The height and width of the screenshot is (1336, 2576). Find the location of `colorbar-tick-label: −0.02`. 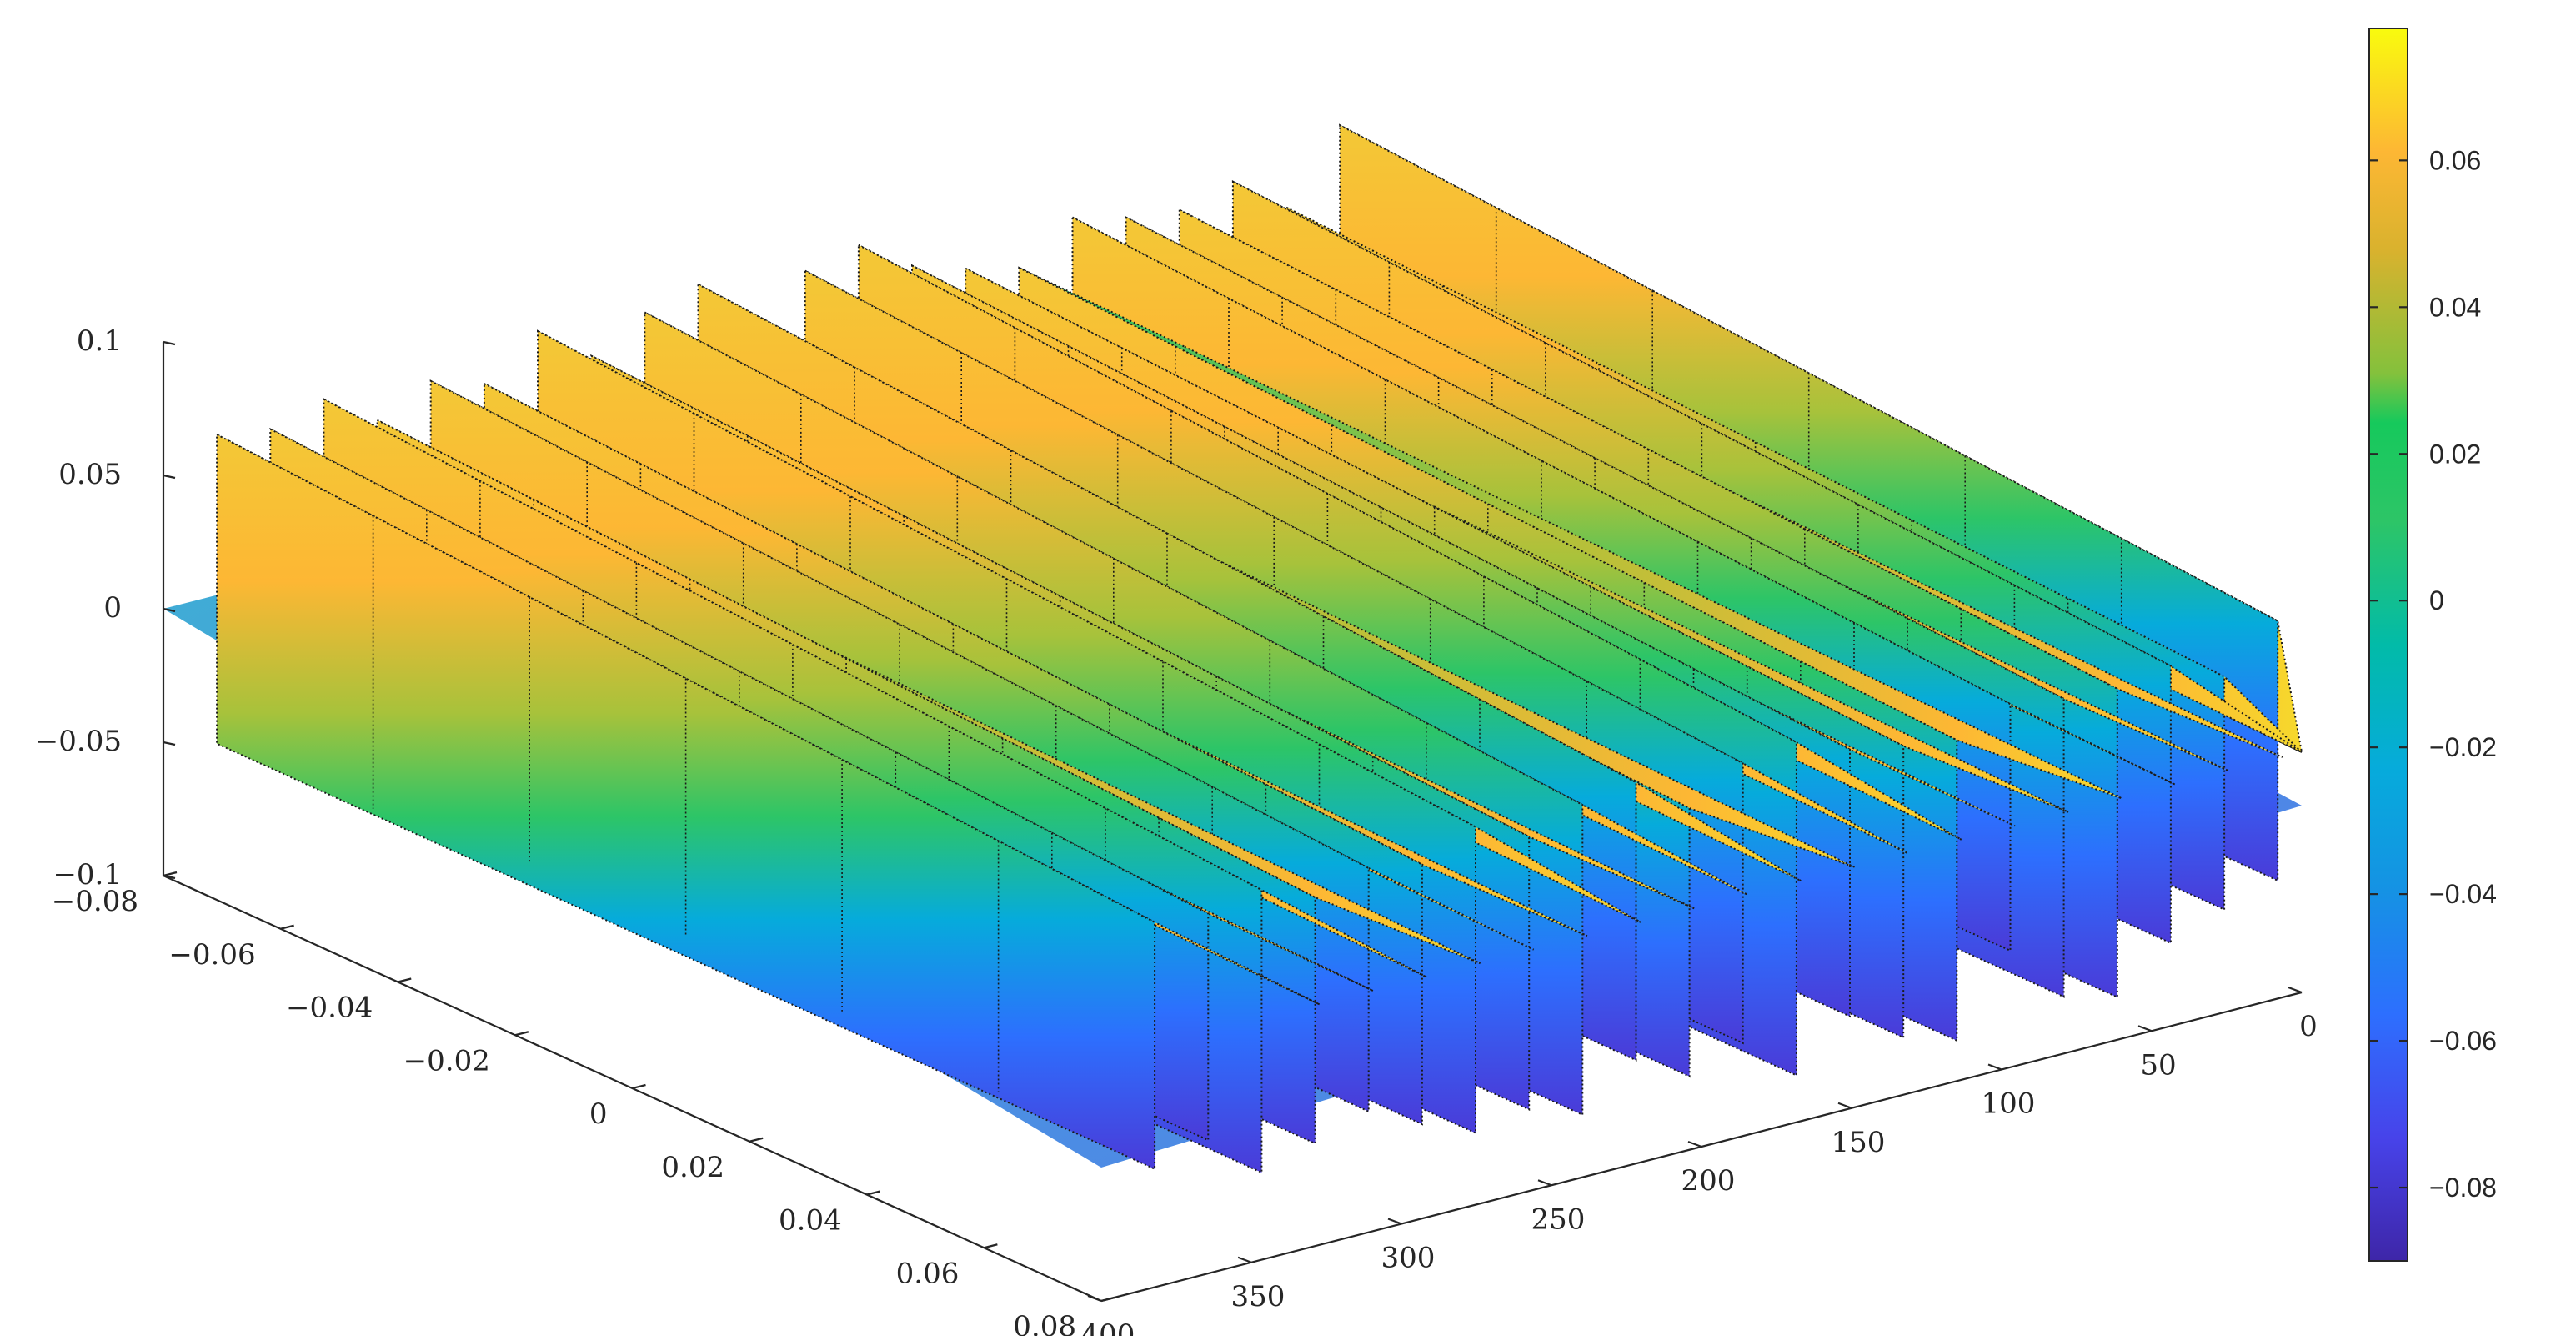

colorbar-tick-label: −0.02 is located at coordinates (2463, 747).